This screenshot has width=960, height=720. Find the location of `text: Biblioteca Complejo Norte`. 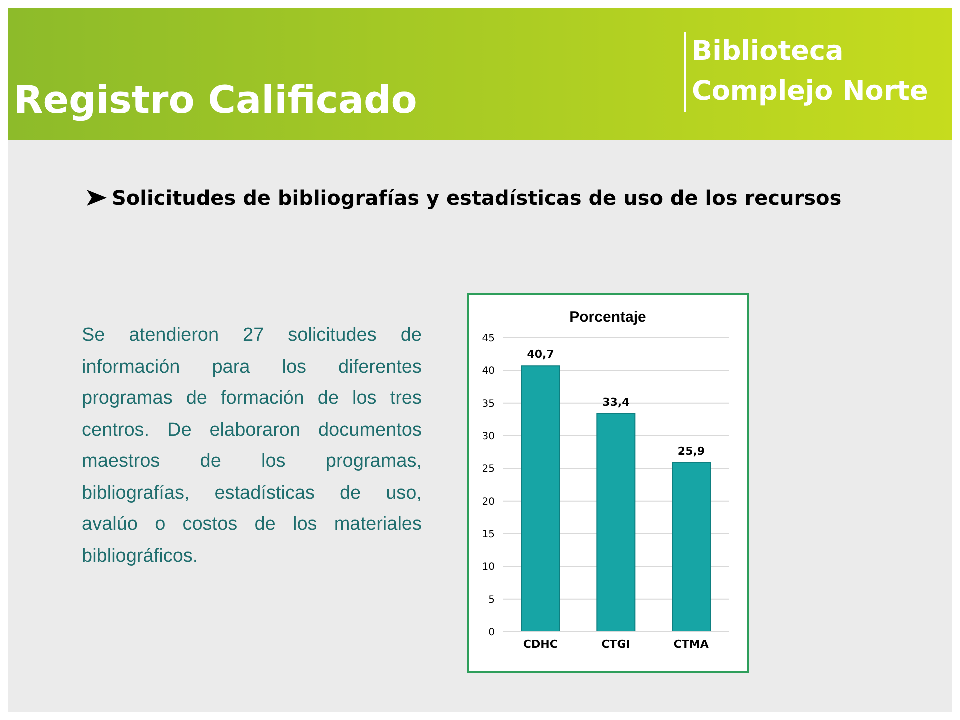

text: Biblioteca Complejo Norte is located at coordinates (813, 72).